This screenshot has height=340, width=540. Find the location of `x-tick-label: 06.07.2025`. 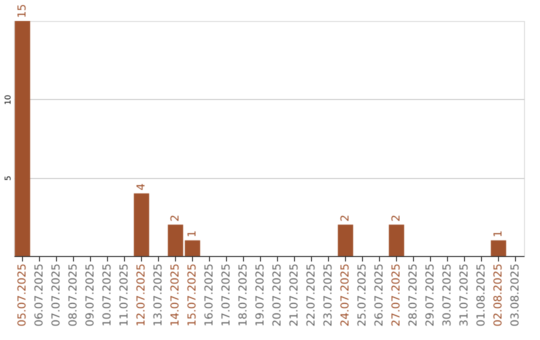

x-tick-label: 06.07.2025 is located at coordinates (39, 295).